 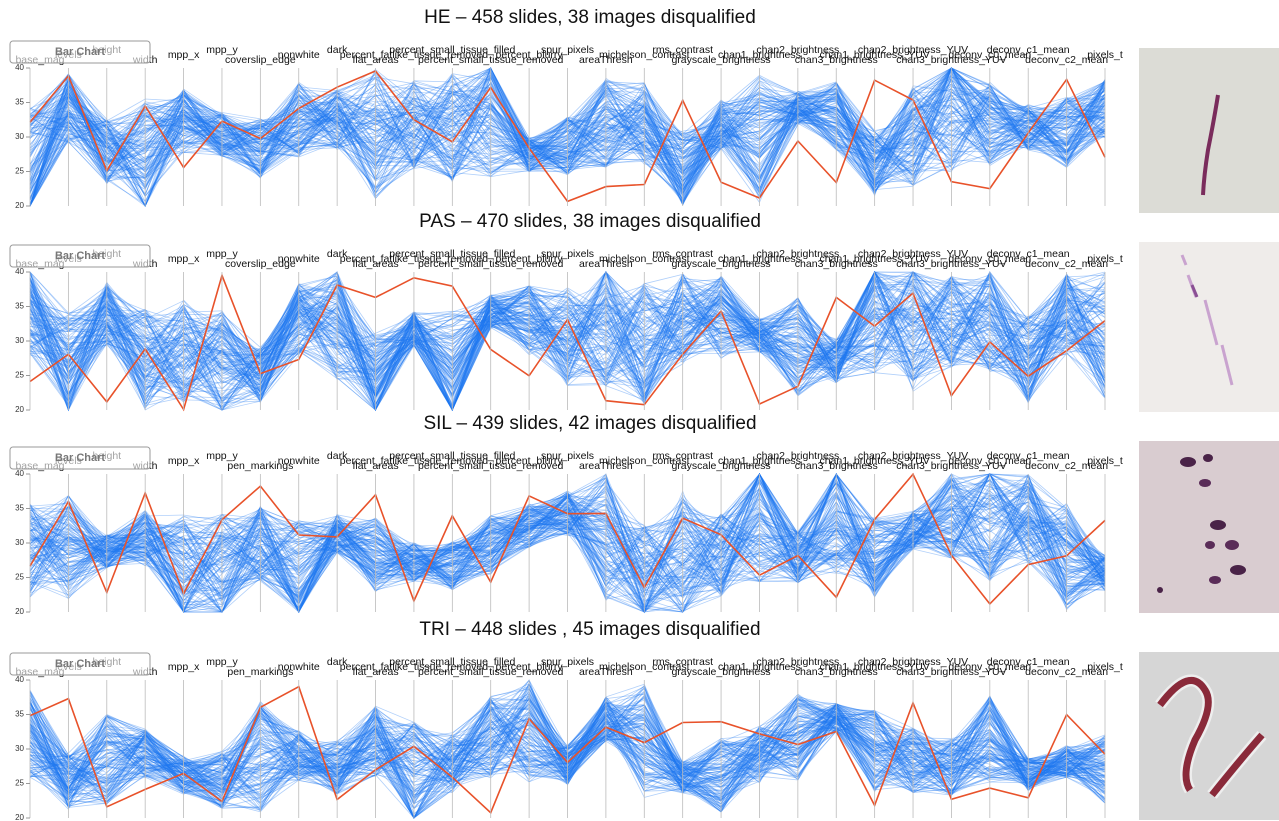 I want to click on chart-title: PAS – 470 slides, 38 images disqualified, so click(x=590, y=221).